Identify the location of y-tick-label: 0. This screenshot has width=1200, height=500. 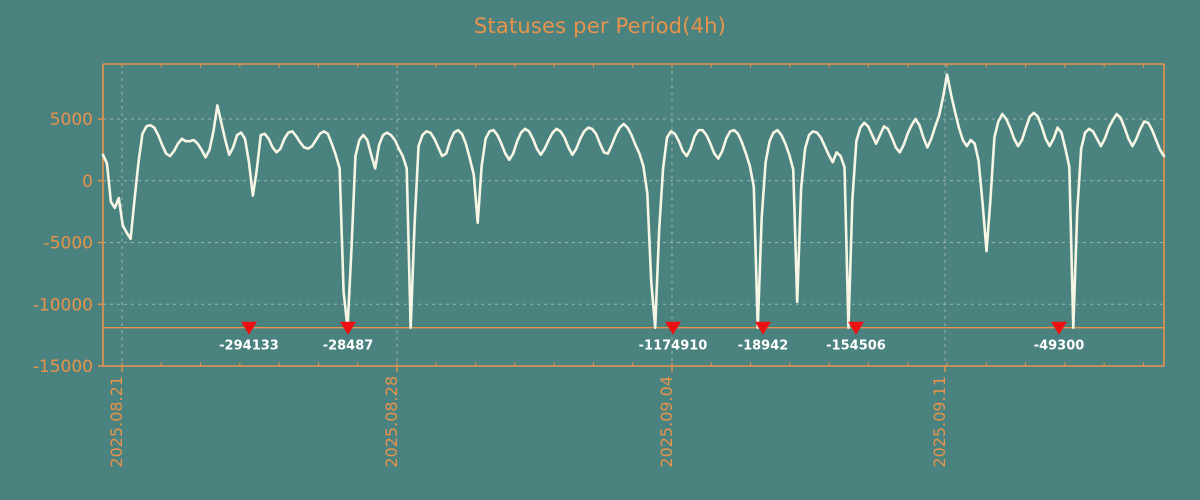
(87, 182).